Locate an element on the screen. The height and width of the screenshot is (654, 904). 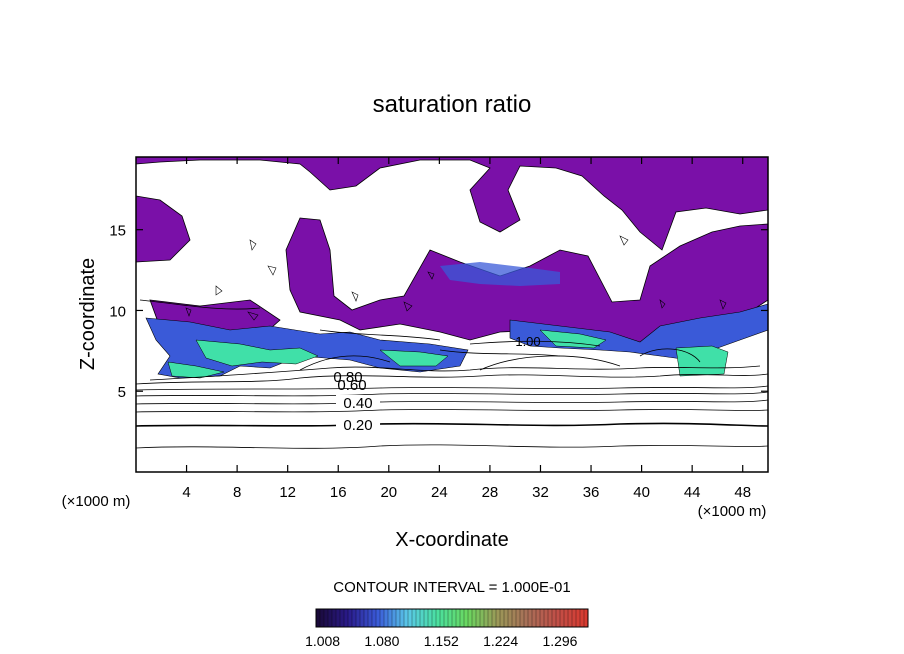
contour-label: 0.80 is located at coordinates (347, 377).